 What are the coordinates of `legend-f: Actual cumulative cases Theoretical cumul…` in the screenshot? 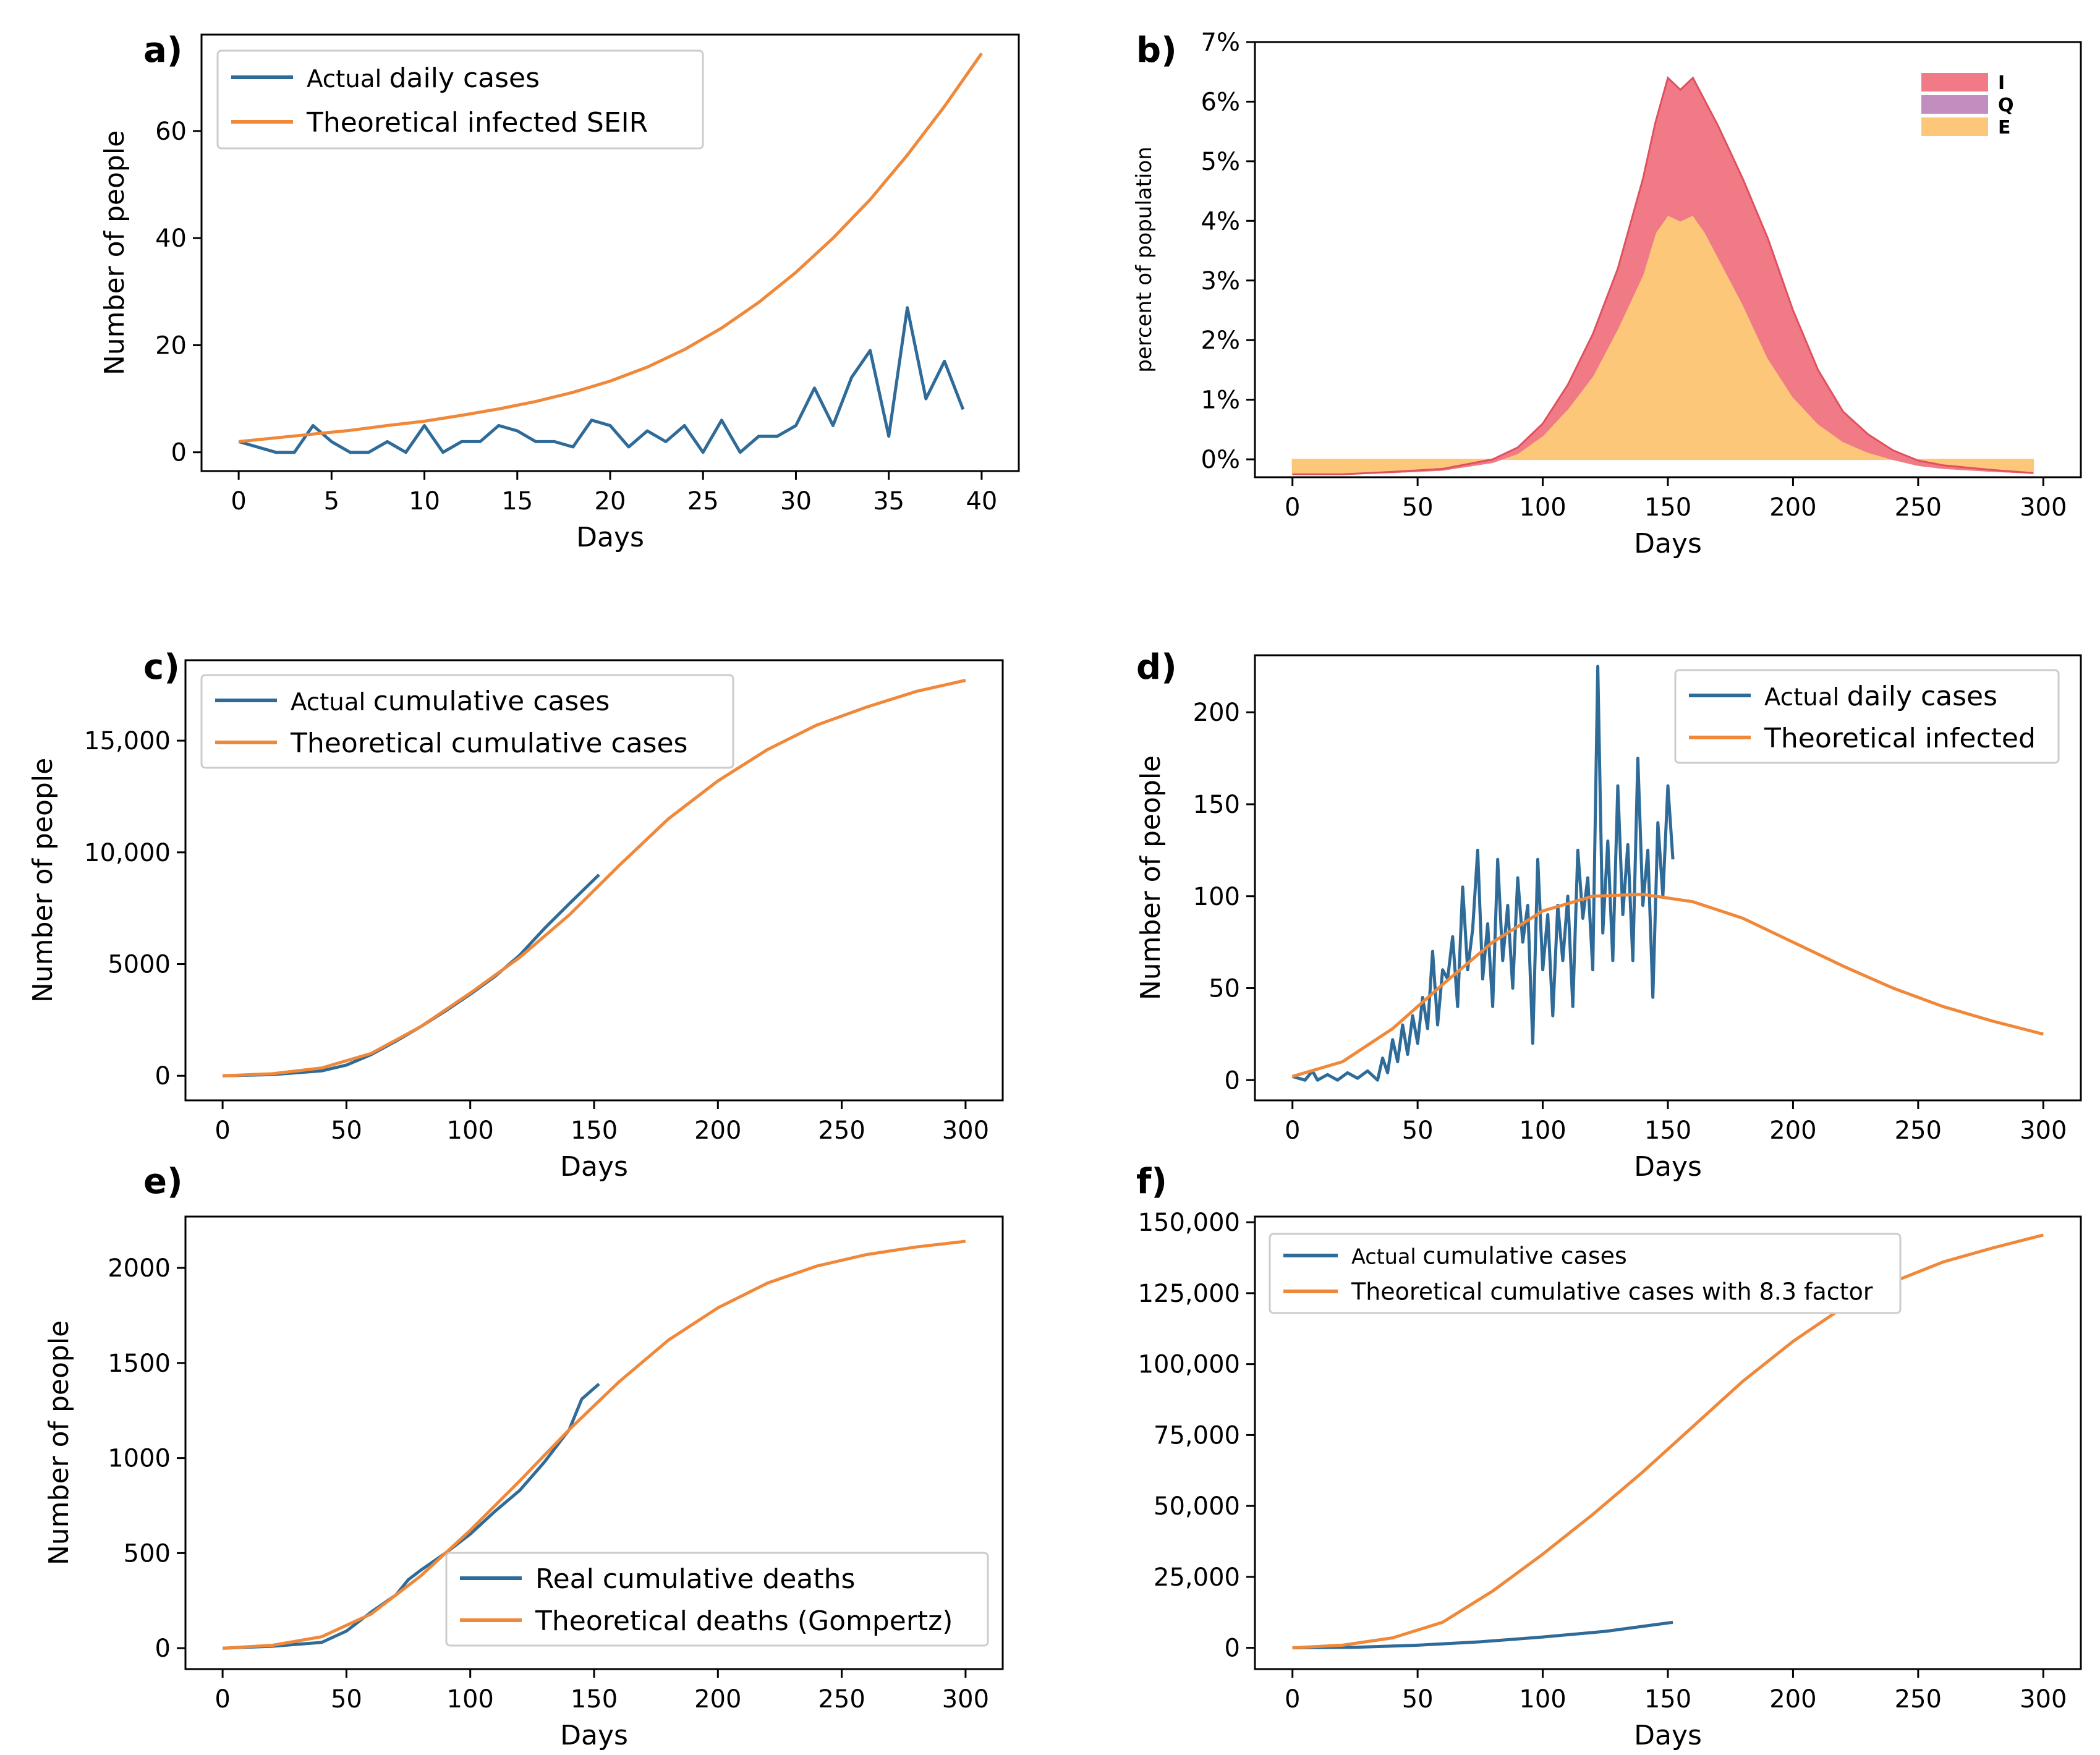 It's located at (1585, 1273).